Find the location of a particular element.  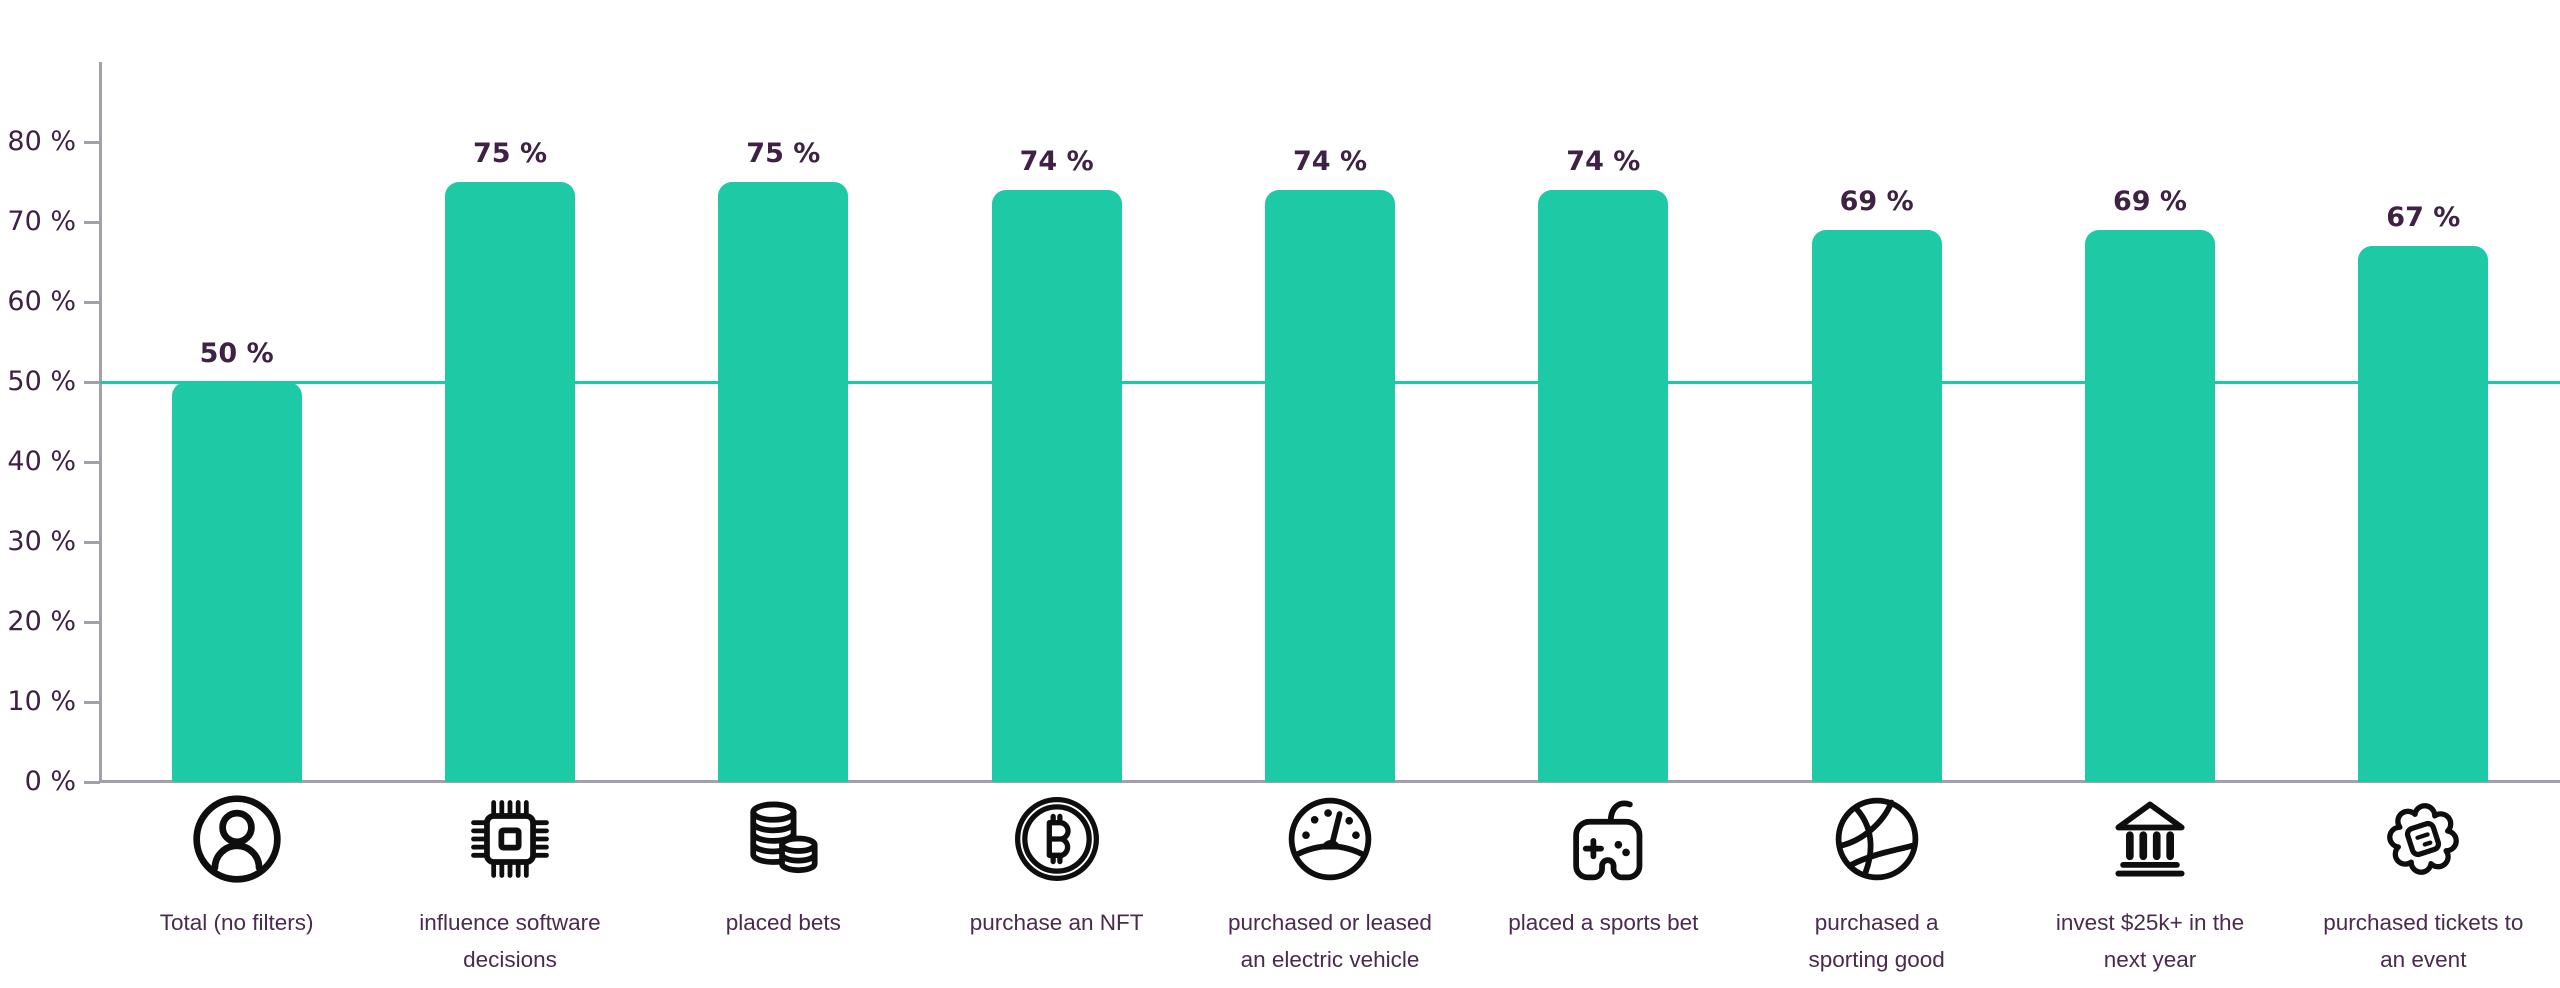

category-label: purchased a sporting good is located at coordinates (1876, 941).